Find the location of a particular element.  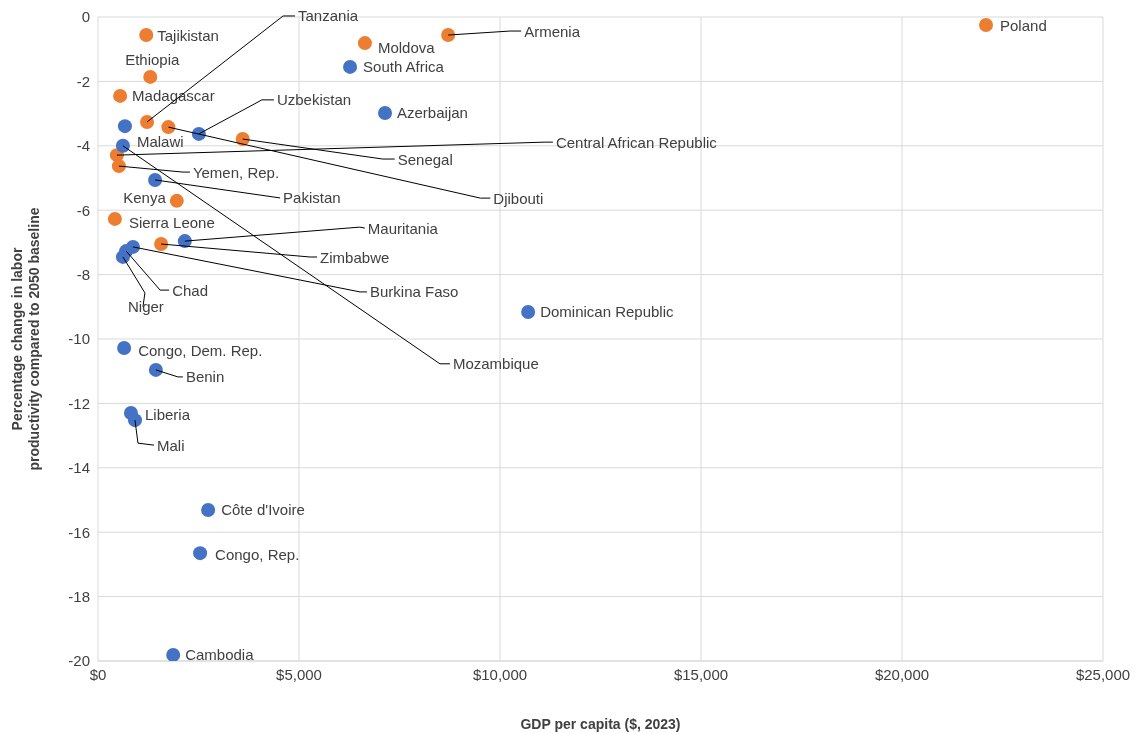

annotation: Tanzania is located at coordinates (328, 16).